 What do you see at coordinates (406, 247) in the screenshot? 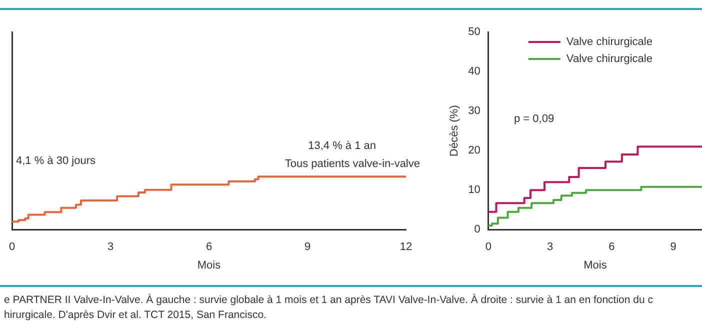
I see `x-tick-label: 12` at bounding box center [406, 247].